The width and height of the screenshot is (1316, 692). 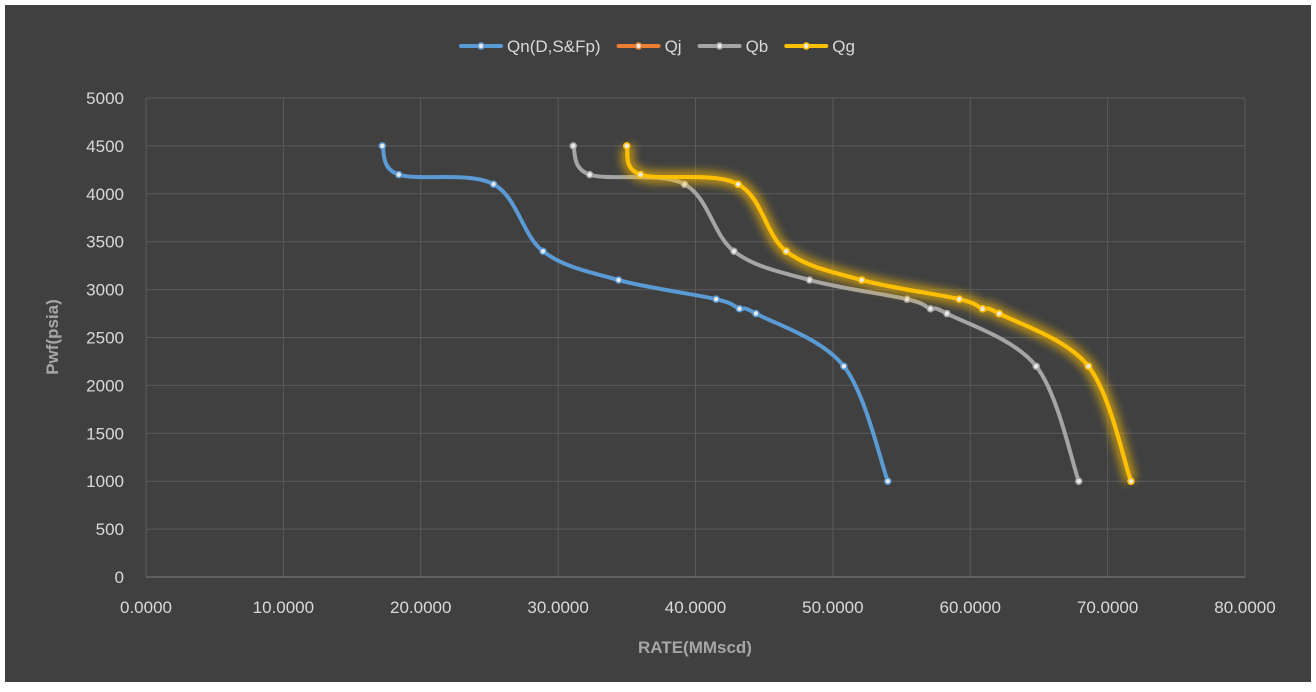 I want to click on y-tick-label: 500, so click(x=110, y=529).